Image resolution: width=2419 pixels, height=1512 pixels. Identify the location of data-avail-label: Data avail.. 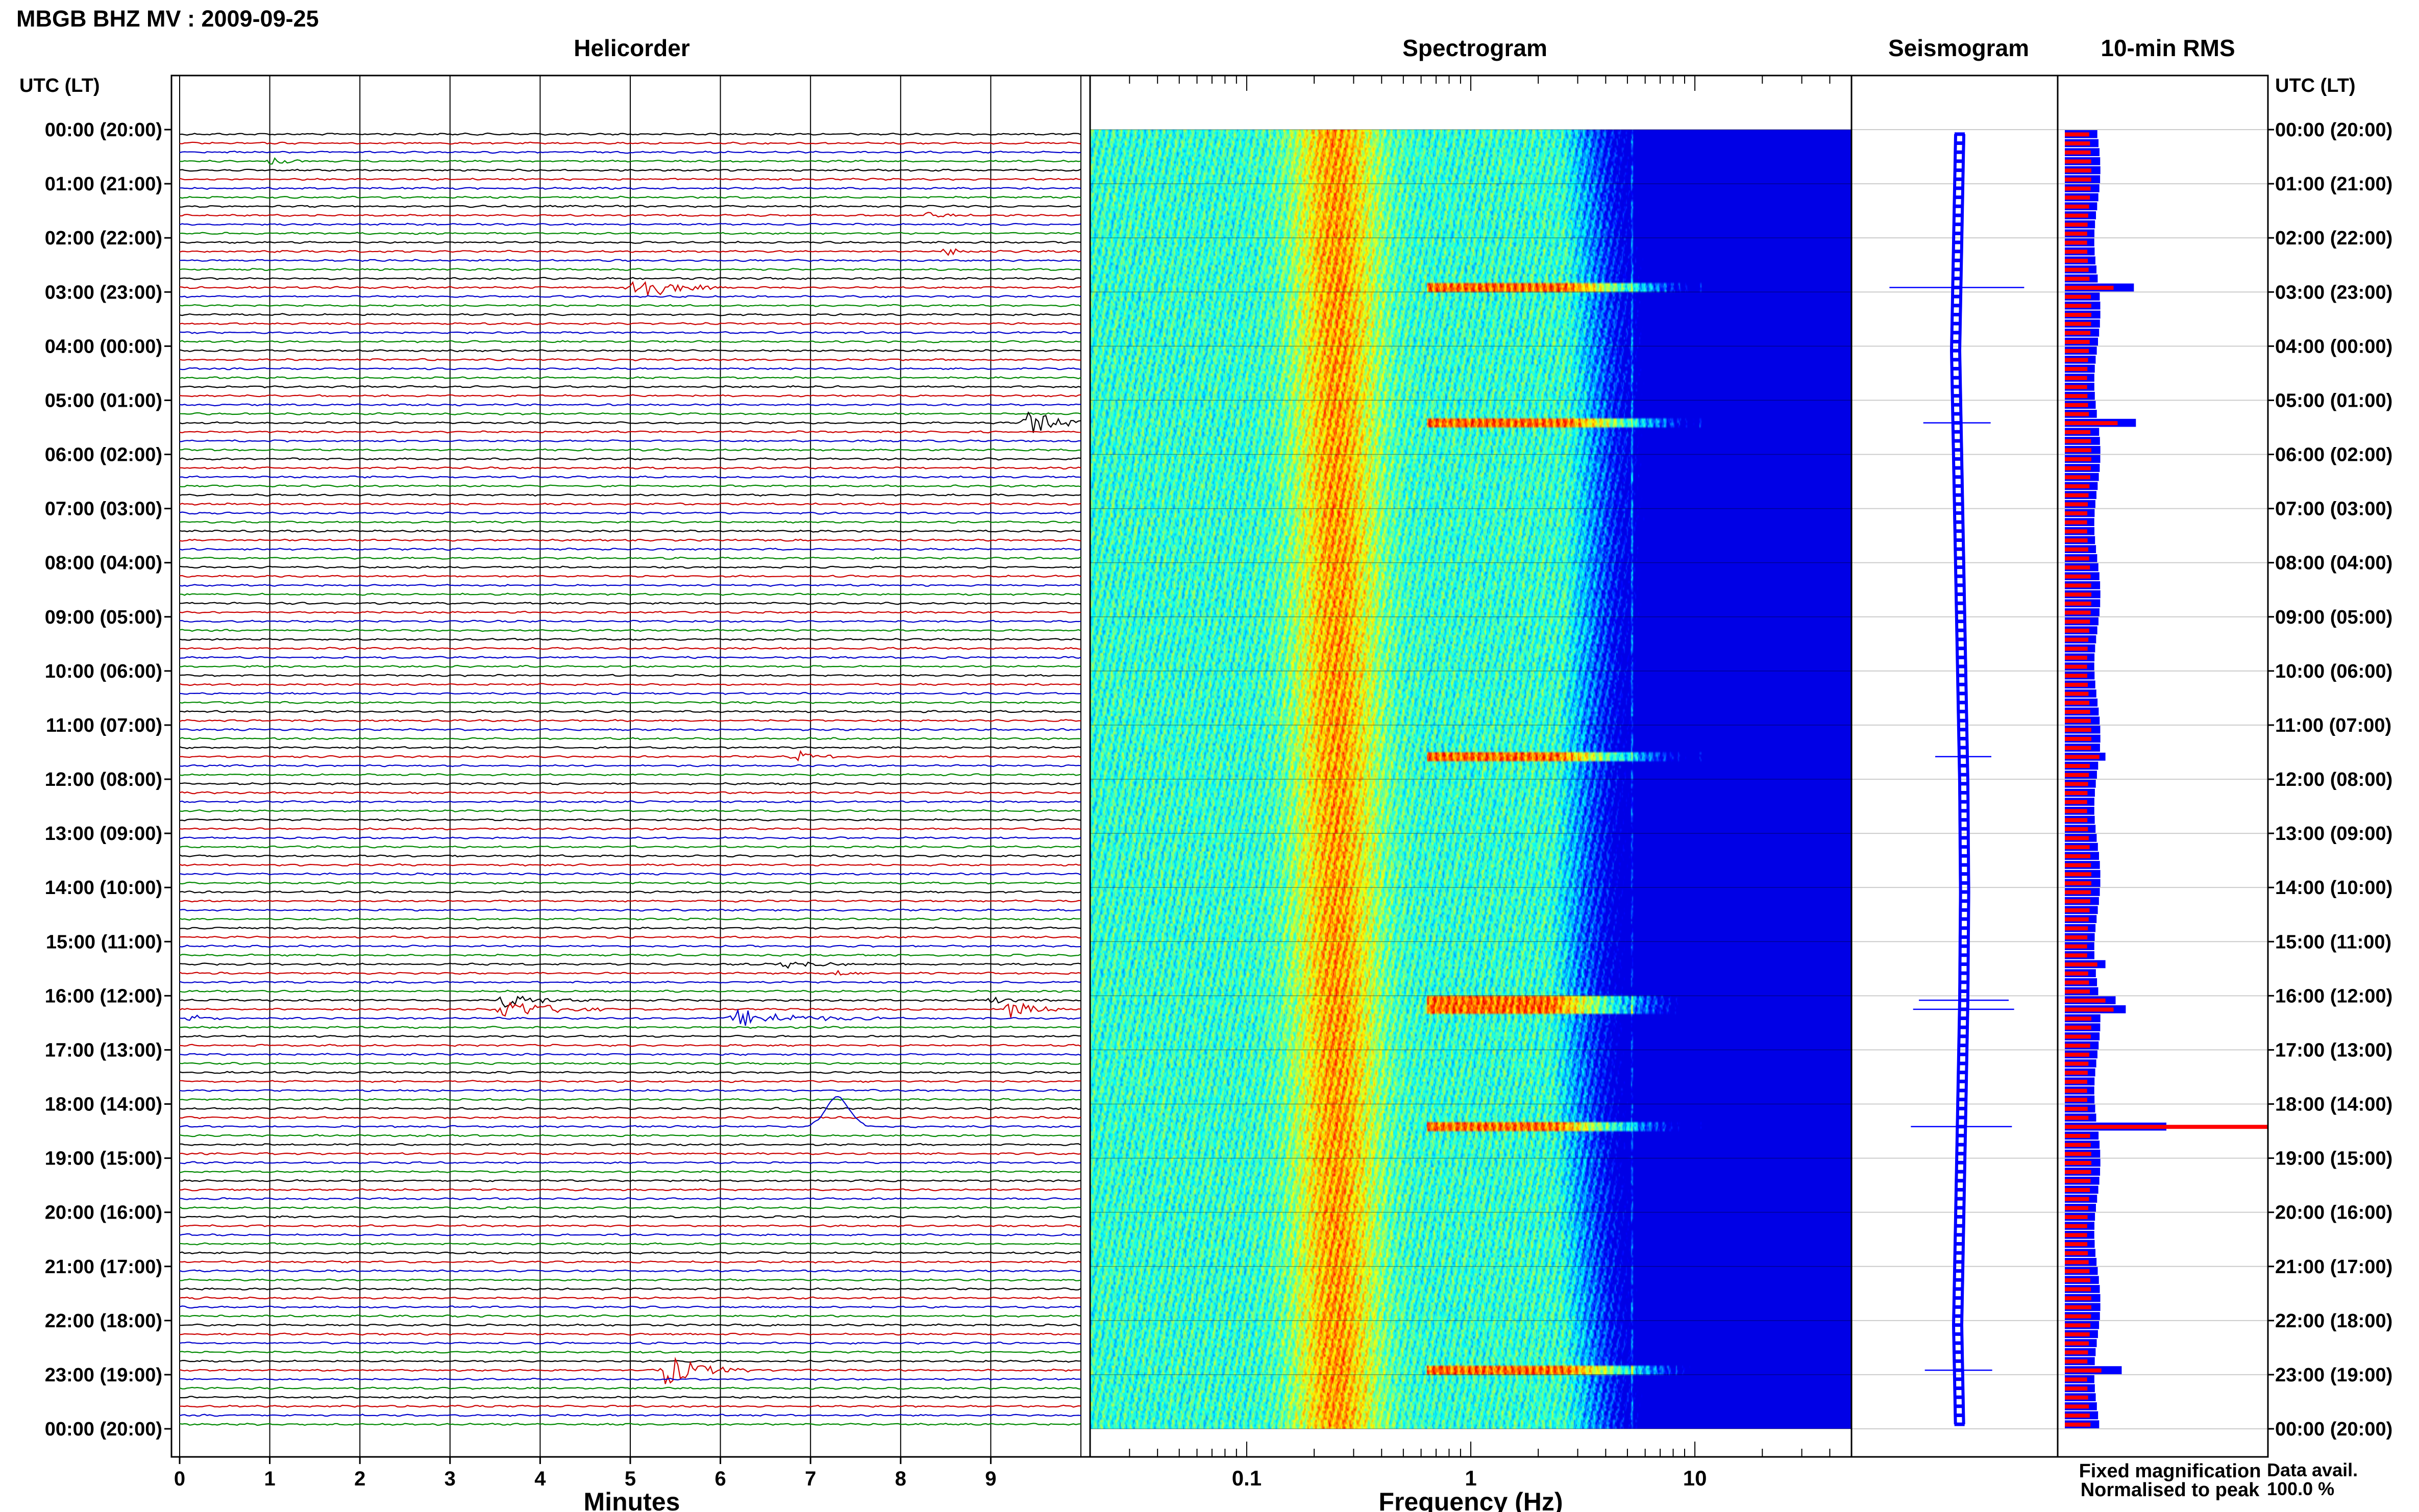
(2312, 1469).